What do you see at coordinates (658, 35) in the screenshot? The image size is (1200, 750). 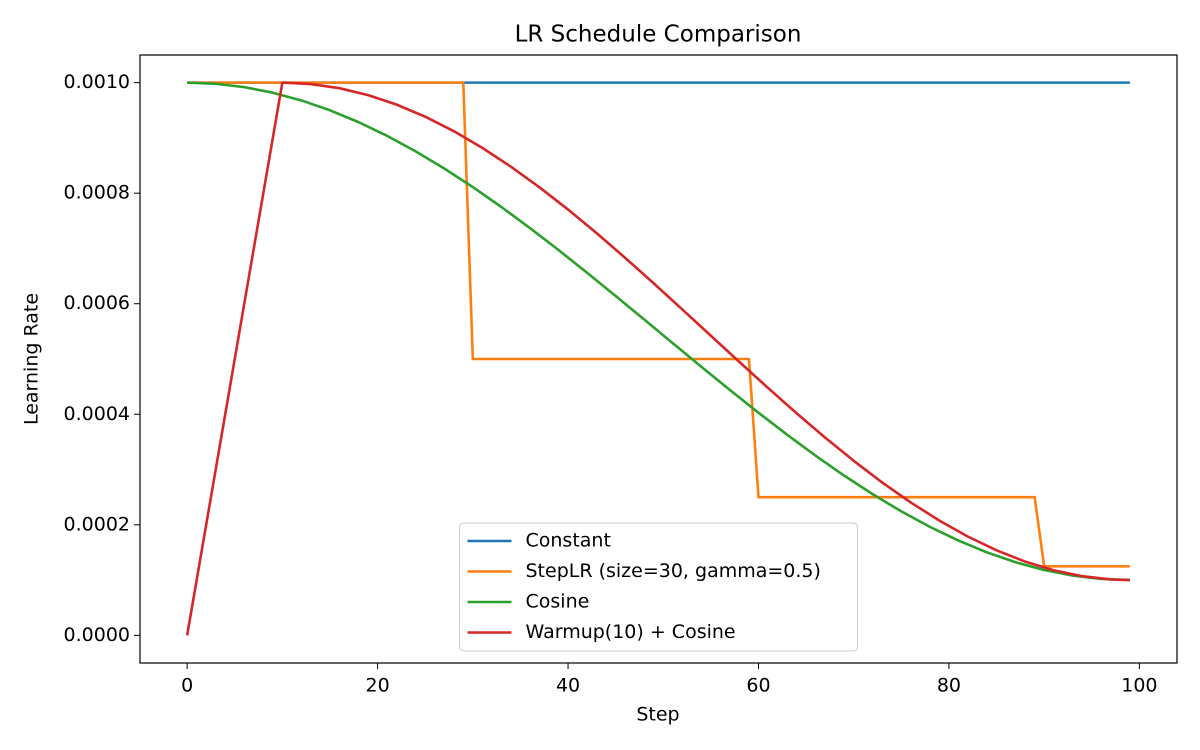 I see `chart-title: LR Schedule Comparison` at bounding box center [658, 35].